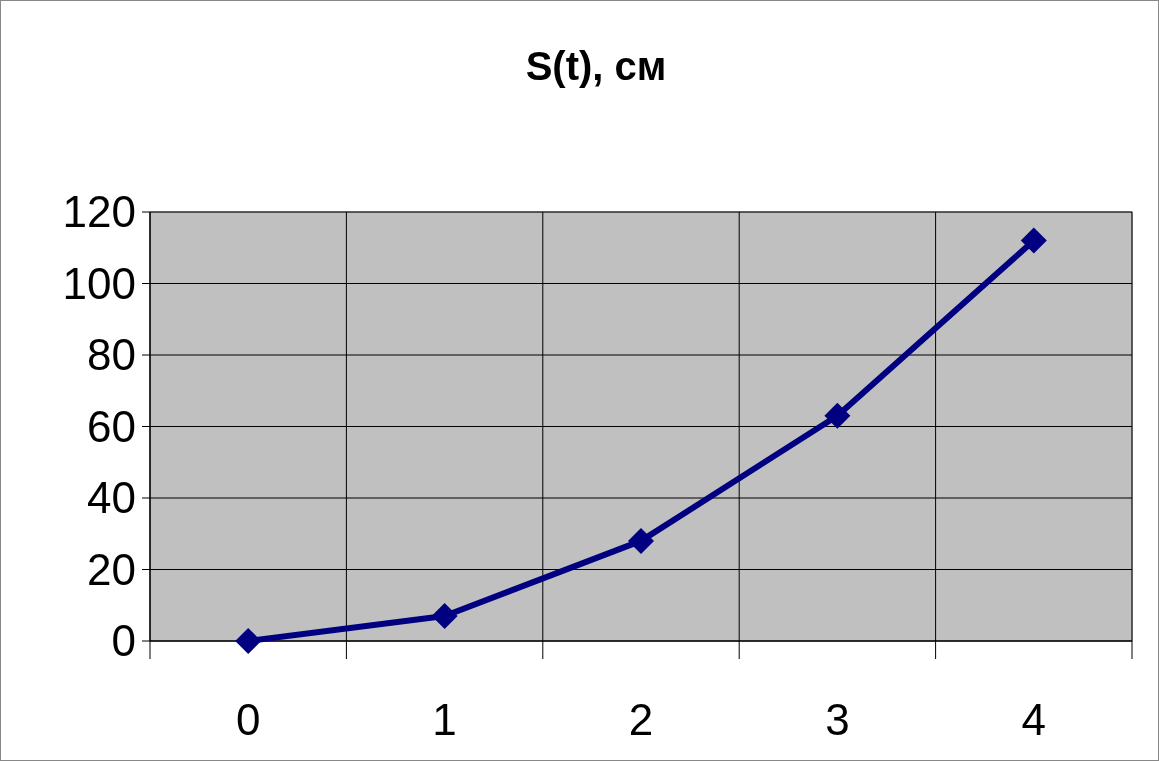 The height and width of the screenshot is (761, 1159). Describe the element at coordinates (1034, 719) in the screenshot. I see `x-tick-label: 4` at that location.